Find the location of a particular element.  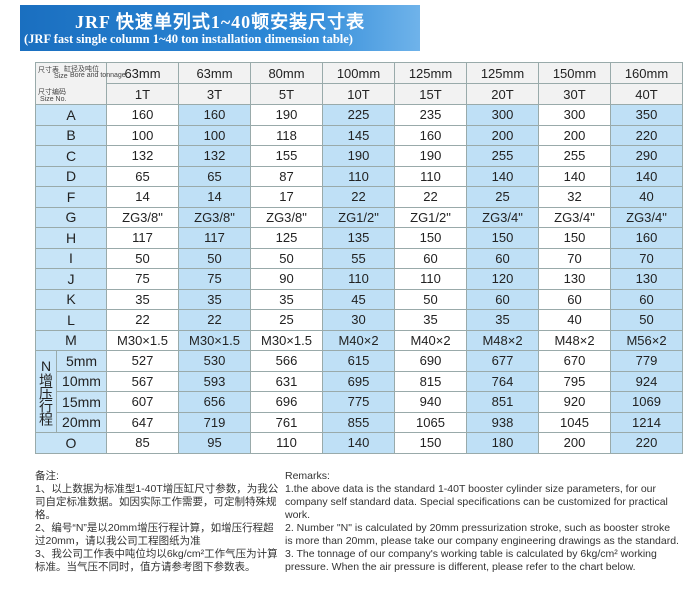

tonnage-cell: 1T is located at coordinates (142, 94).